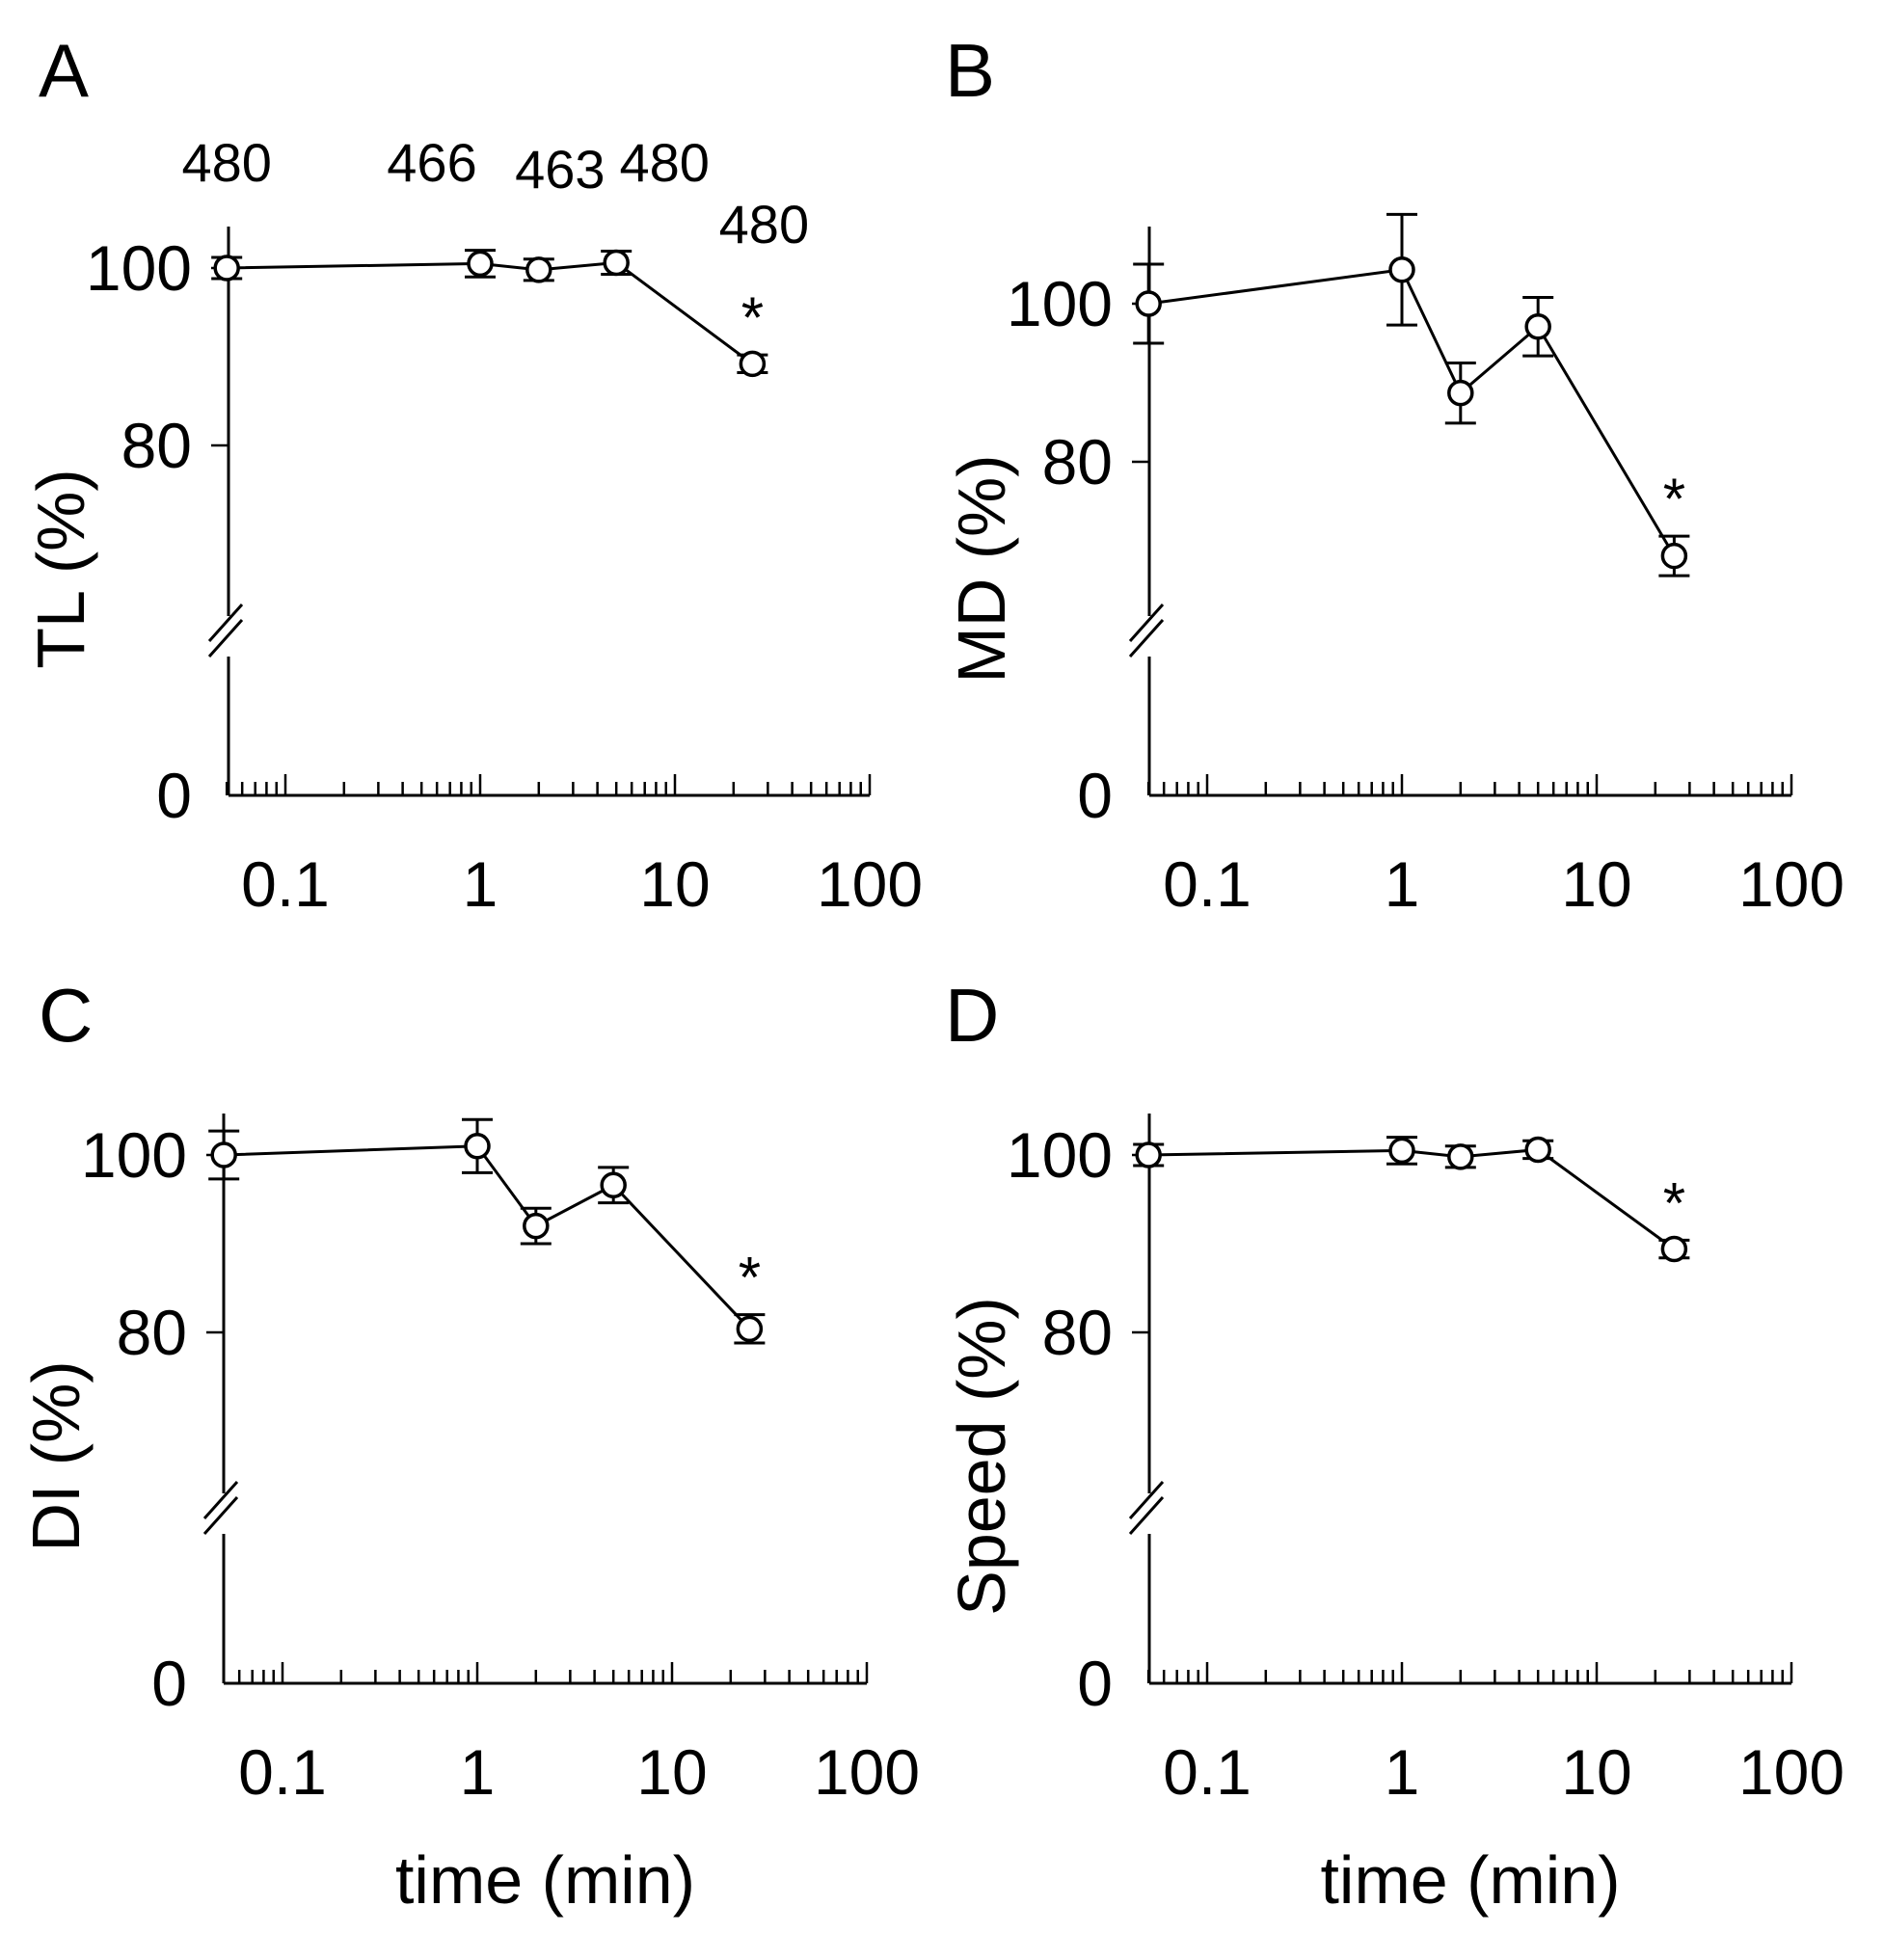 The height and width of the screenshot is (1960, 1884). What do you see at coordinates (970, 70) in the screenshot?
I see `panel-label: B` at bounding box center [970, 70].